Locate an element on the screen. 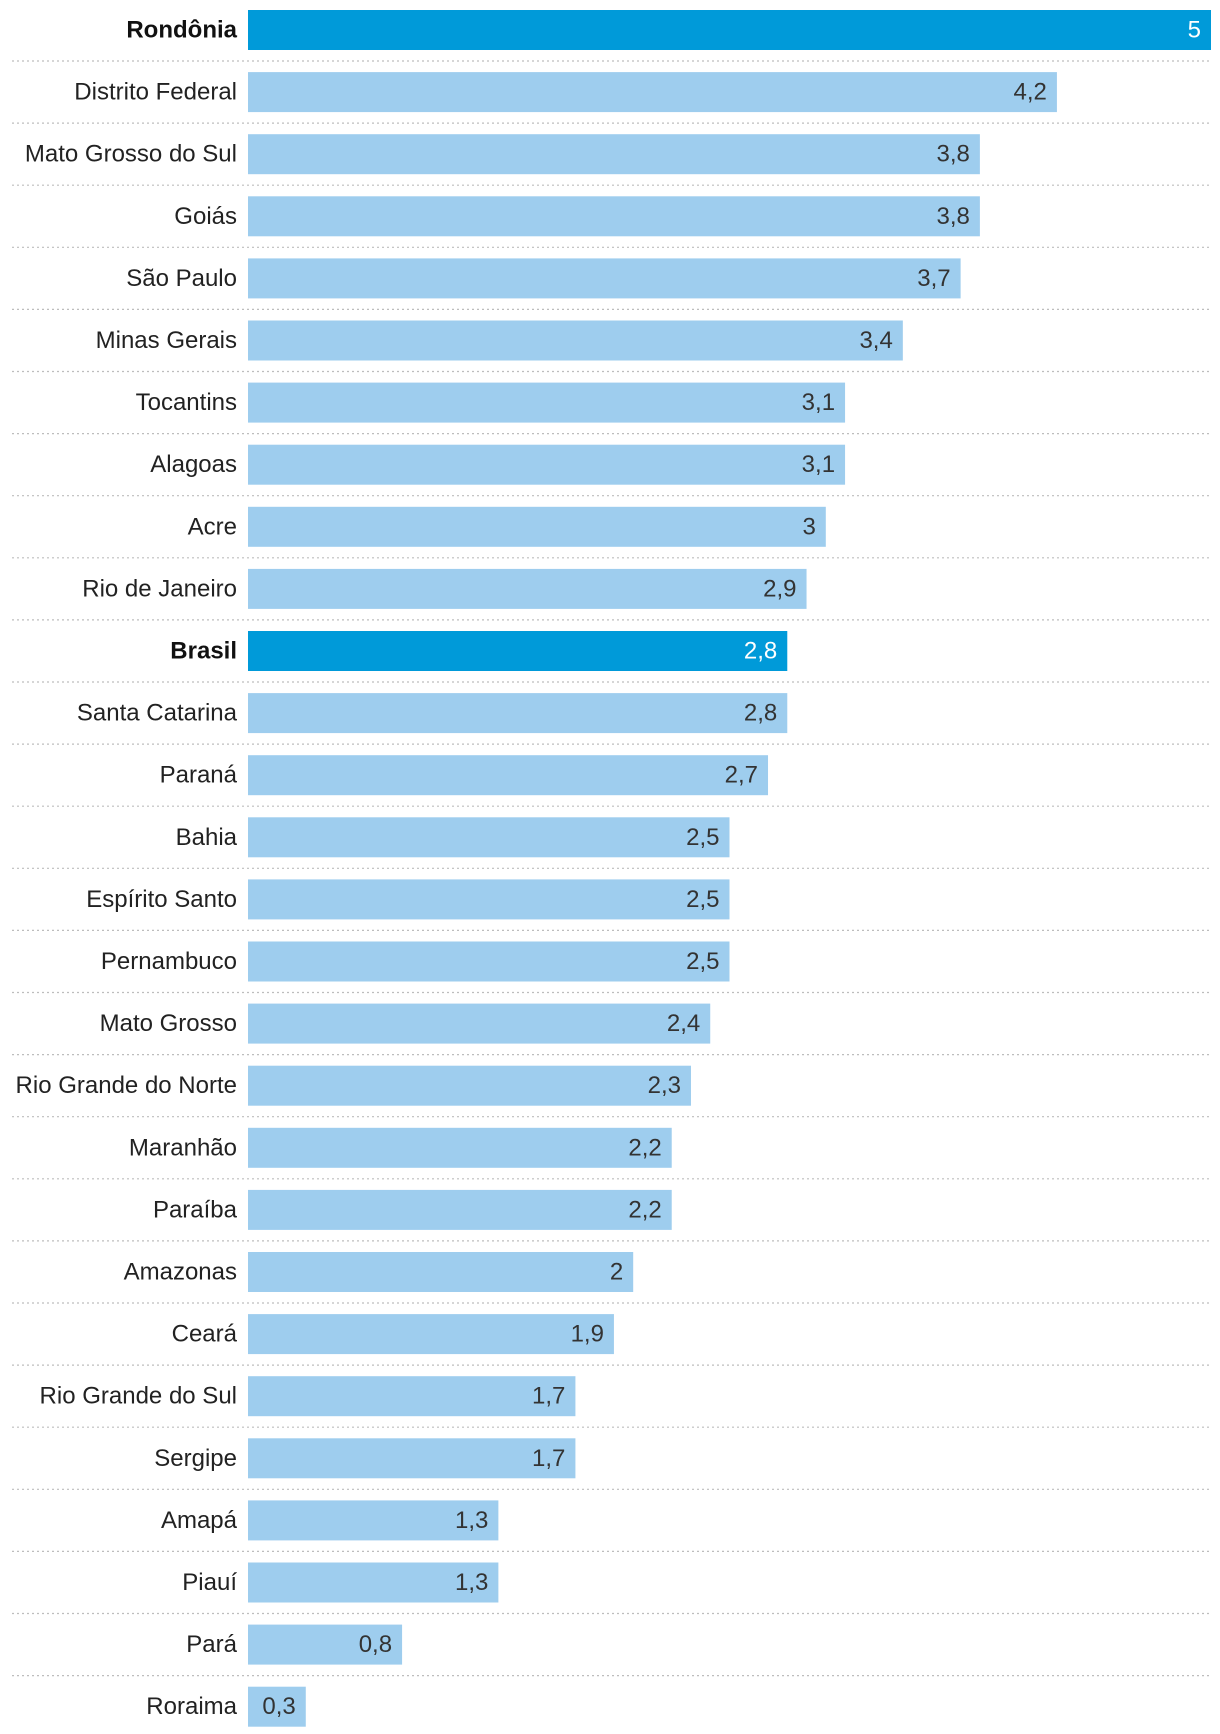 The height and width of the screenshot is (1734, 1220). bar-row: Rio Grande do Norte 2,3 is located at coordinates (611, 1091).